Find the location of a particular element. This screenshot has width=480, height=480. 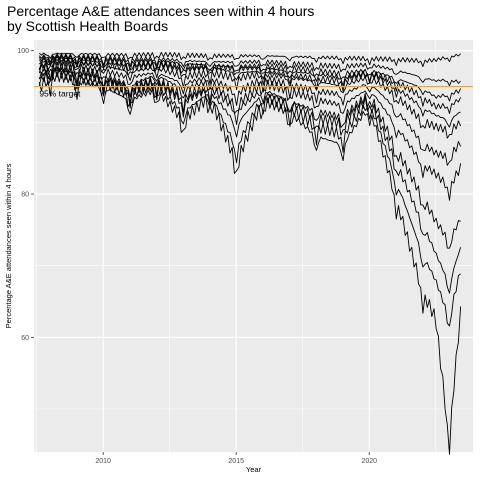

chart-title-line-2: by Scottish Health Boards is located at coordinates (87, 26).